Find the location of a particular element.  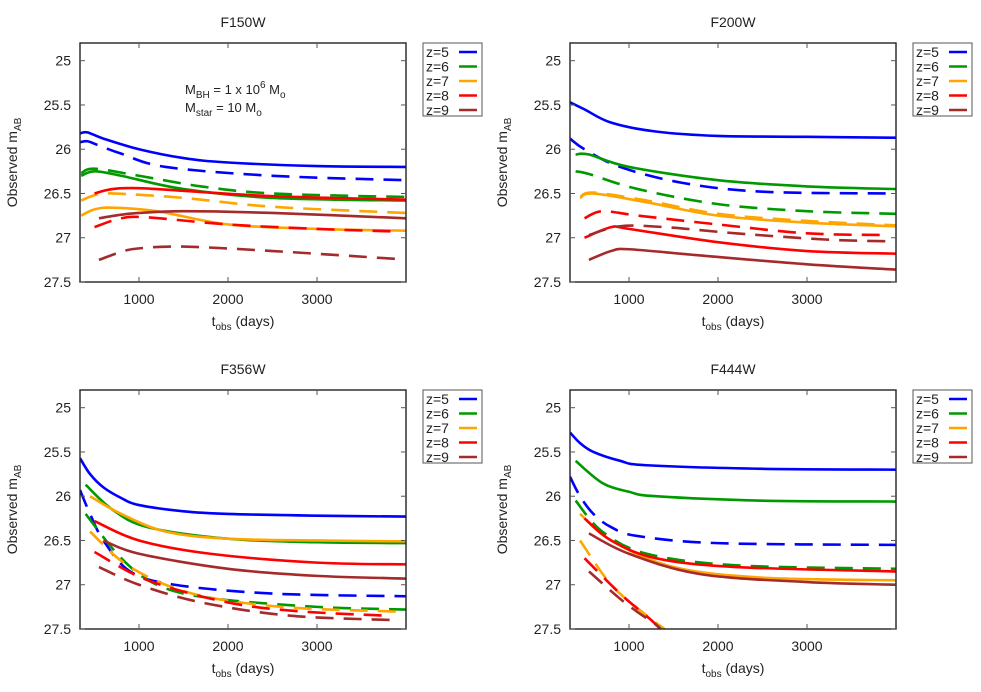

annotation-mbh: MBH = 1 x 106 Mo is located at coordinates (235, 90).